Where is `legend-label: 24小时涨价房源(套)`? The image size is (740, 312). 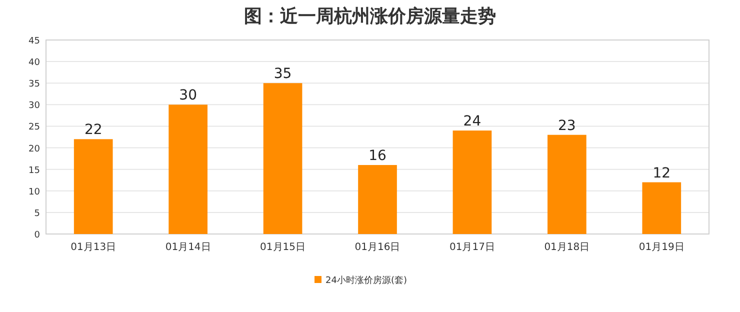 legend-label: 24小时涨价房源(套) is located at coordinates (366, 280).